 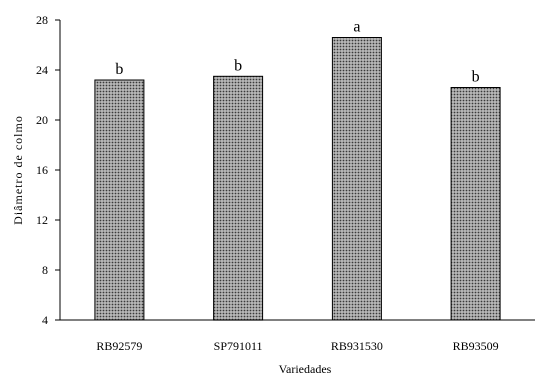 I want to click on y-tick-label-20: 20, so click(x=42, y=120).